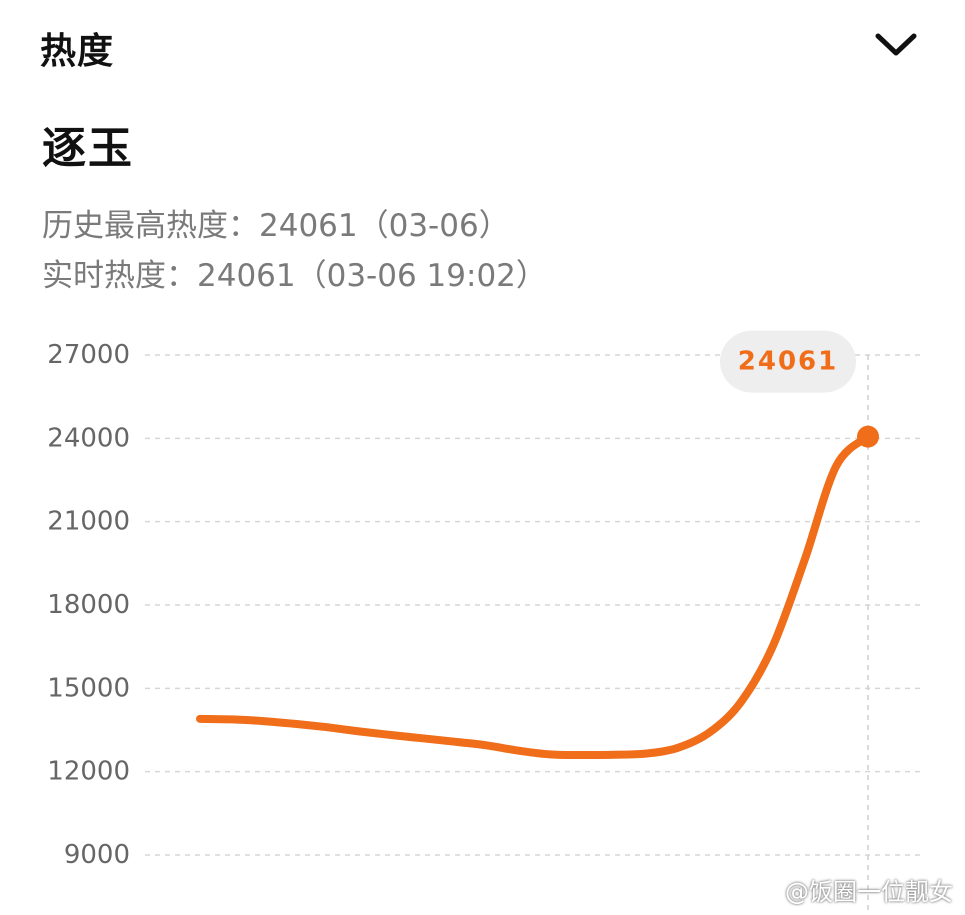  I want to click on y-axis-ticks: 27000 24000 21000 18000 15000 12000 9000, so click(88, 605).